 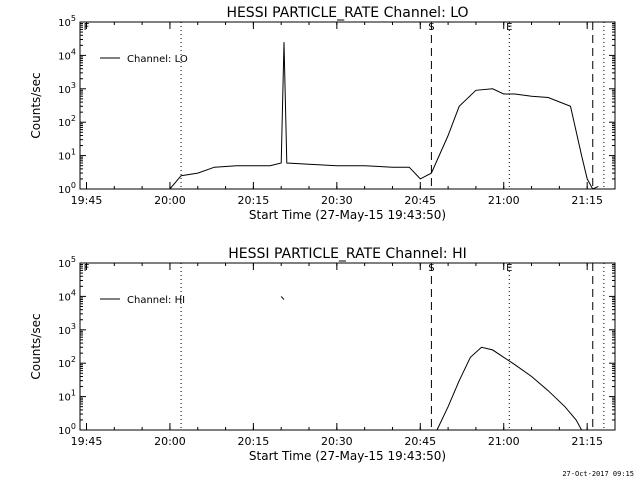 What do you see at coordinates (156, 300) in the screenshot?
I see `legend-label: Channel: HI` at bounding box center [156, 300].